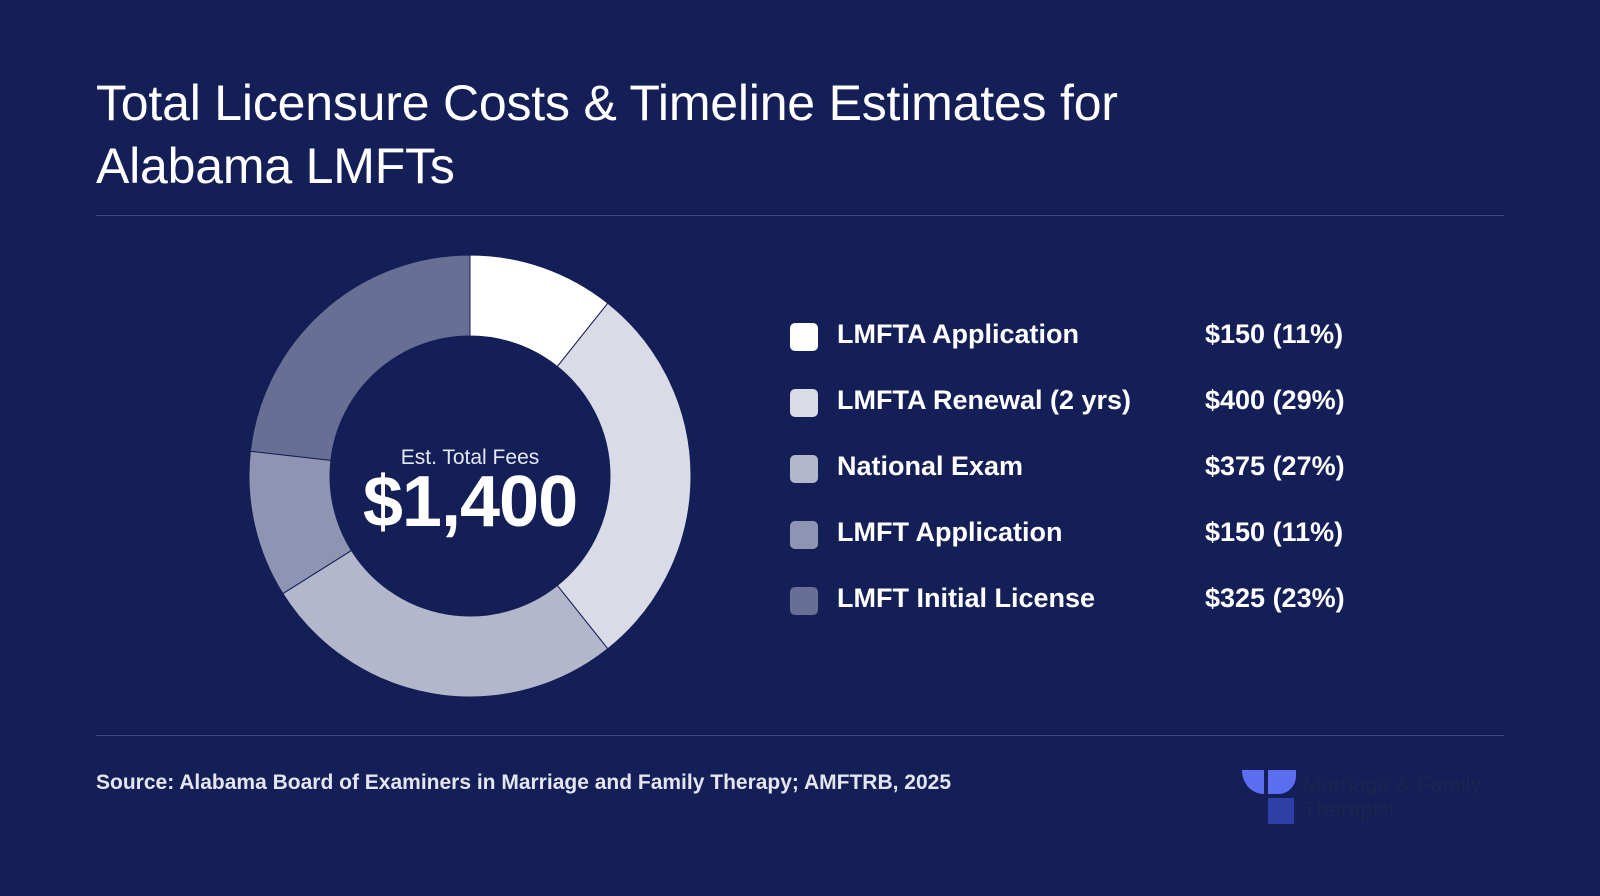 The width and height of the screenshot is (1600, 896). What do you see at coordinates (950, 532) in the screenshot?
I see `legend-label: LMFT Application` at bounding box center [950, 532].